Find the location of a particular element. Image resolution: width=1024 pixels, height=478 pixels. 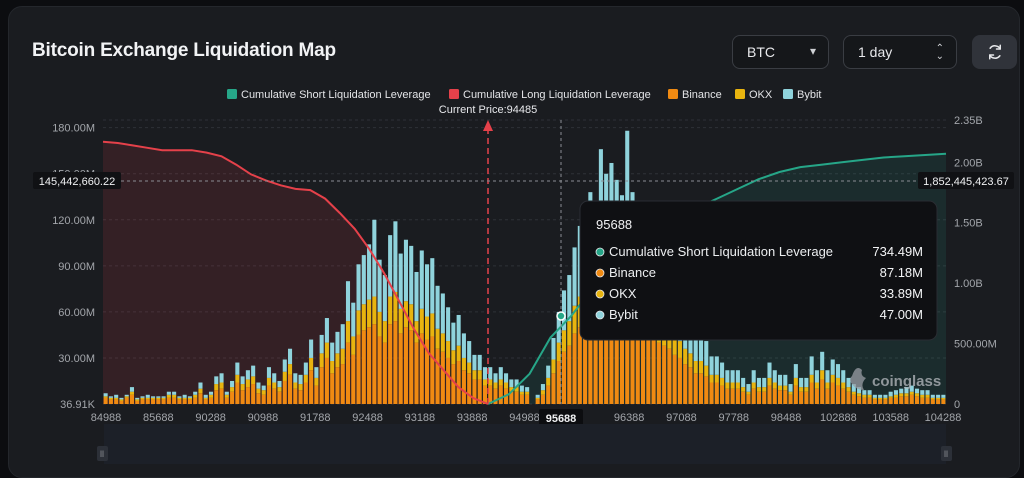

range-slider-right-handle is located at coordinates (946, 453).